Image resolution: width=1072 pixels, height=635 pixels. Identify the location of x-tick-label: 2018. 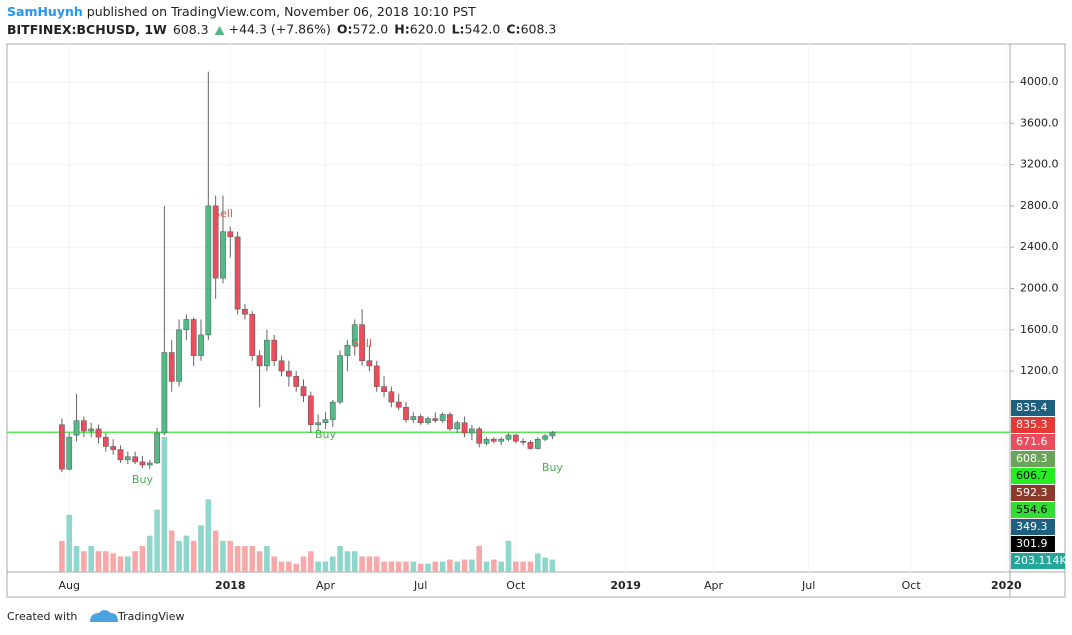
(230, 585).